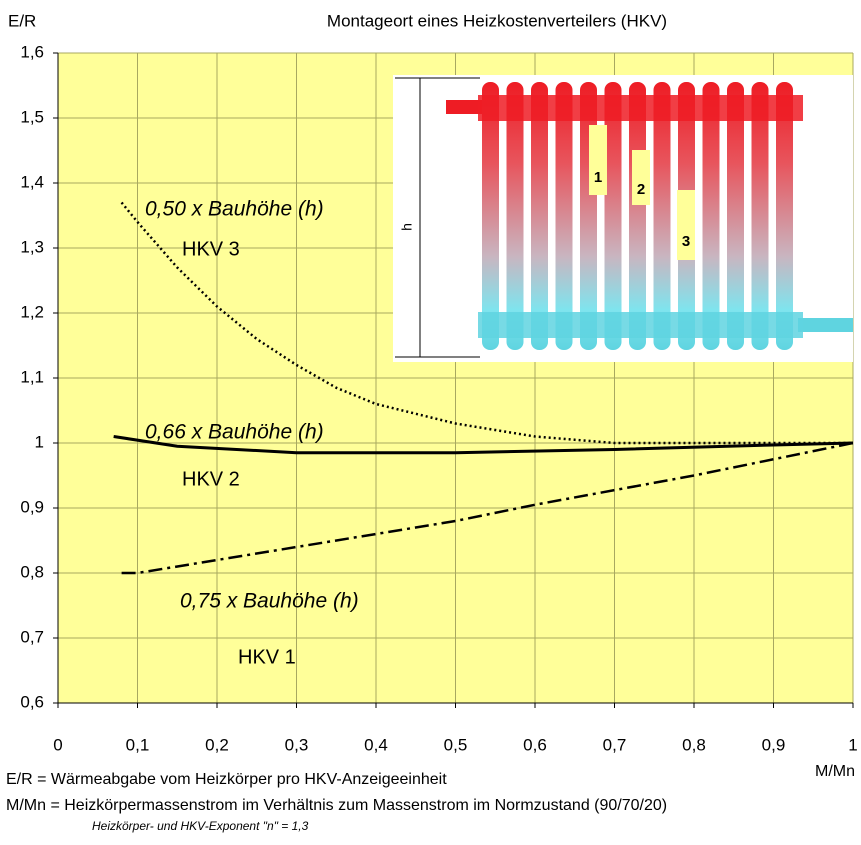 The width and height of the screenshot is (861, 845). What do you see at coordinates (32, 701) in the screenshot?
I see `y-tick-label: 0,6` at bounding box center [32, 701].